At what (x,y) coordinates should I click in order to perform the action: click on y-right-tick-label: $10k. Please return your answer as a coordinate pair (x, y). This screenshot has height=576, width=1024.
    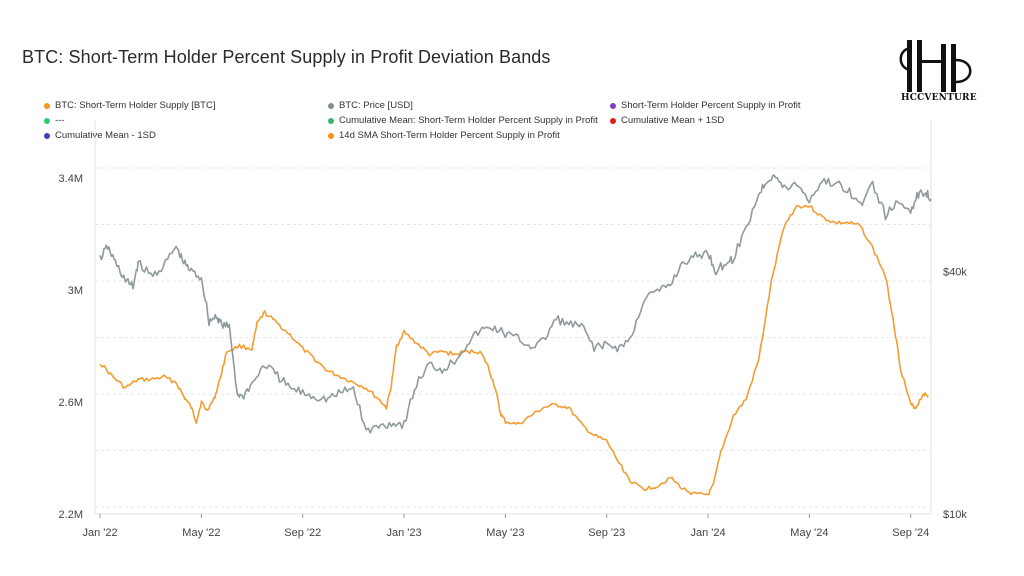
    Looking at the image, I should click on (955, 515).